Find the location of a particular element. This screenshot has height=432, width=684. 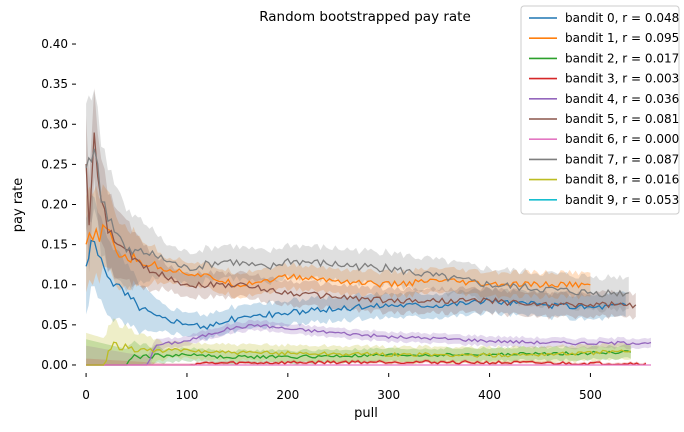

legend-entry: bandit 9, r = 0.053 is located at coordinates (622, 200).